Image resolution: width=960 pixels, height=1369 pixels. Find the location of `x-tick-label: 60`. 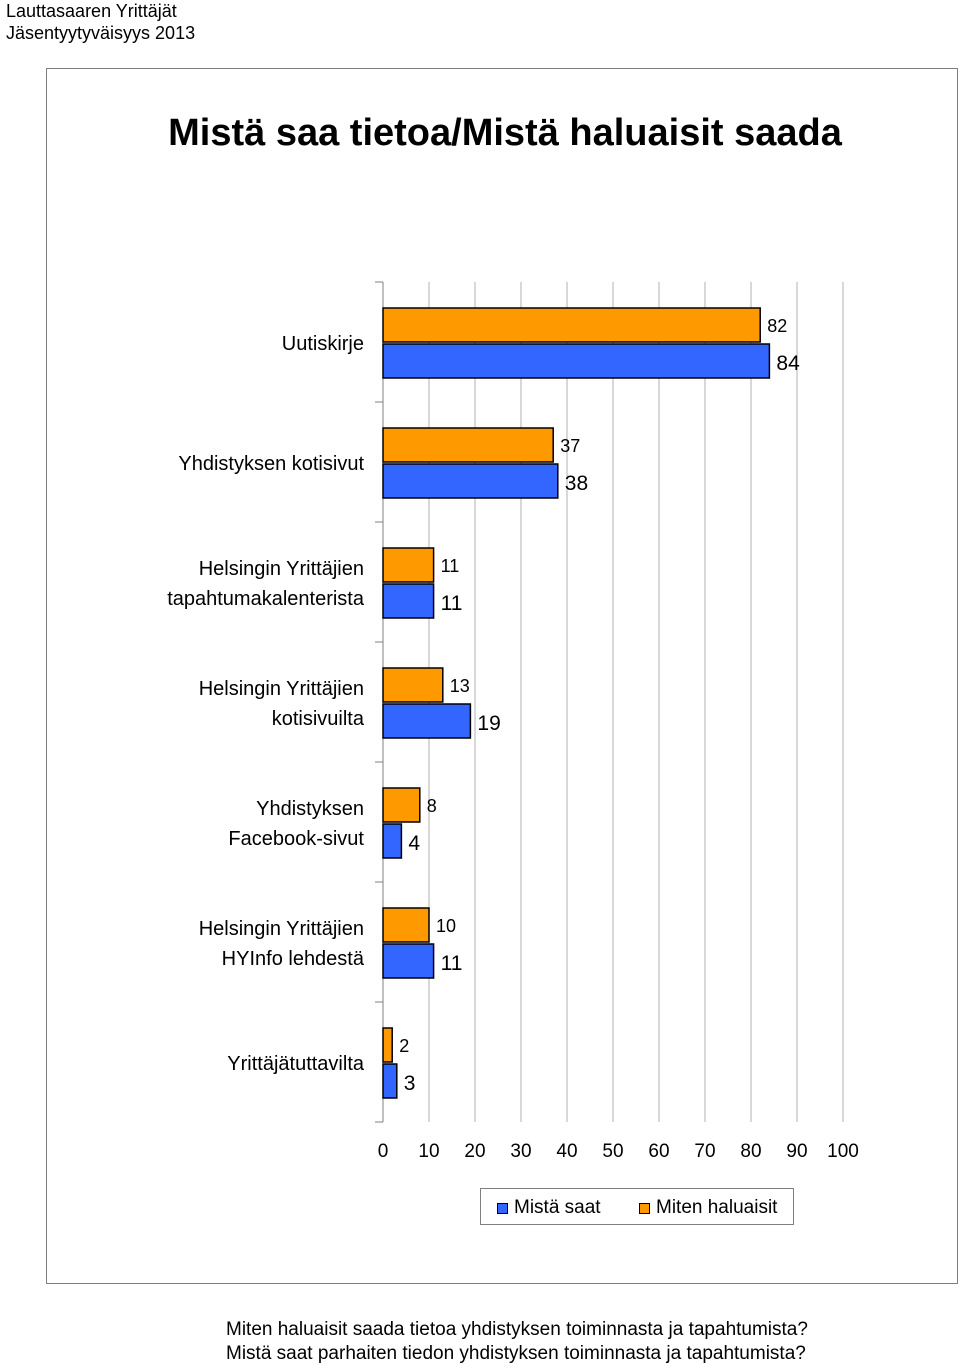

x-tick-label: 60 is located at coordinates (658, 1151).